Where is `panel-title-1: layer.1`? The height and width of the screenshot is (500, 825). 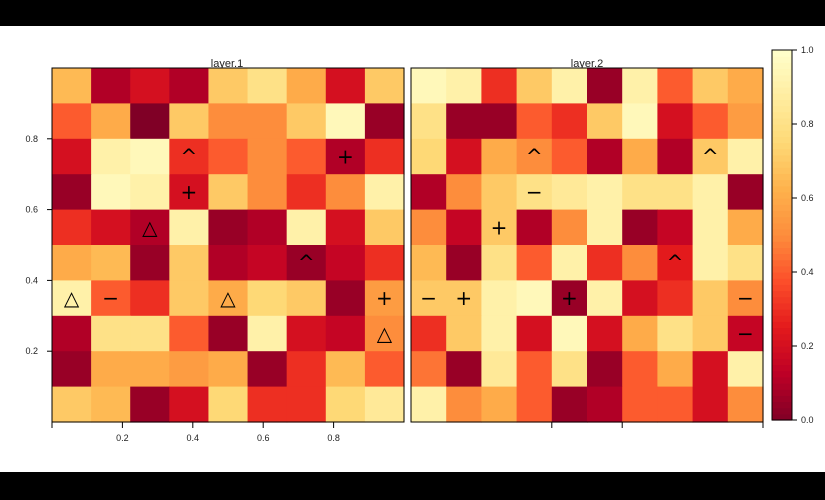
panel-title-1: layer.1 is located at coordinates (227, 64).